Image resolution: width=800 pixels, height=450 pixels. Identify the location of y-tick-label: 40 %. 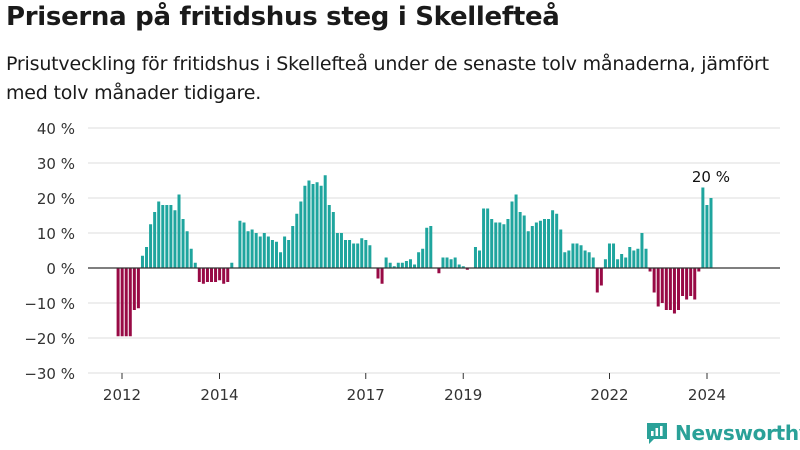
(56, 129).